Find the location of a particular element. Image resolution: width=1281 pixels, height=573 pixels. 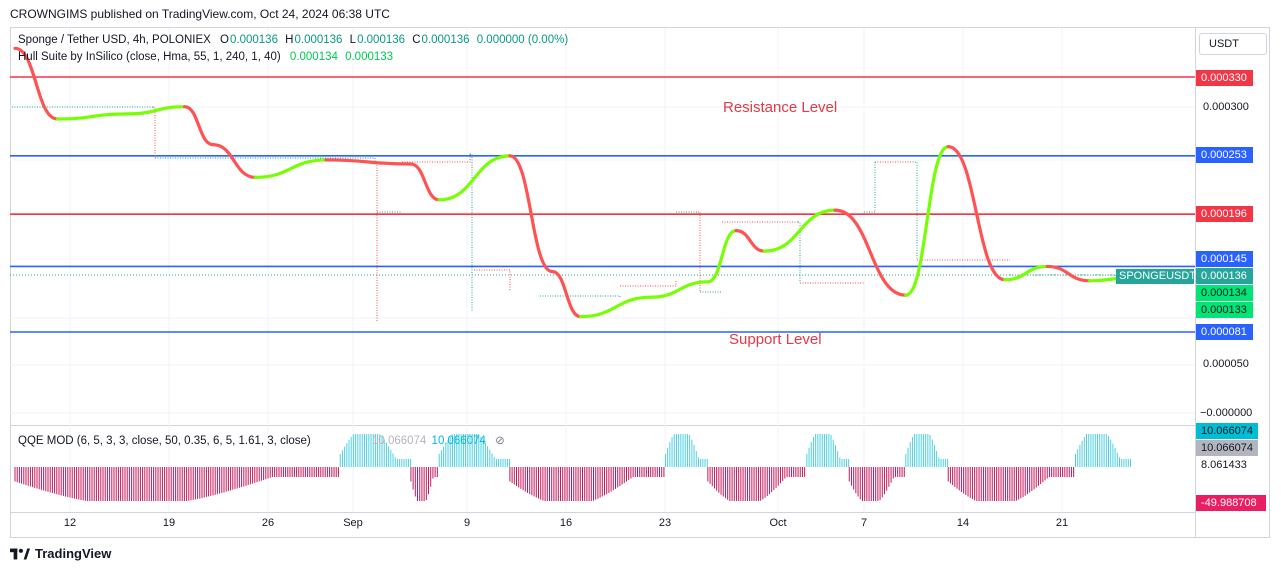

time-tick-label: 7 is located at coordinates (864, 523).